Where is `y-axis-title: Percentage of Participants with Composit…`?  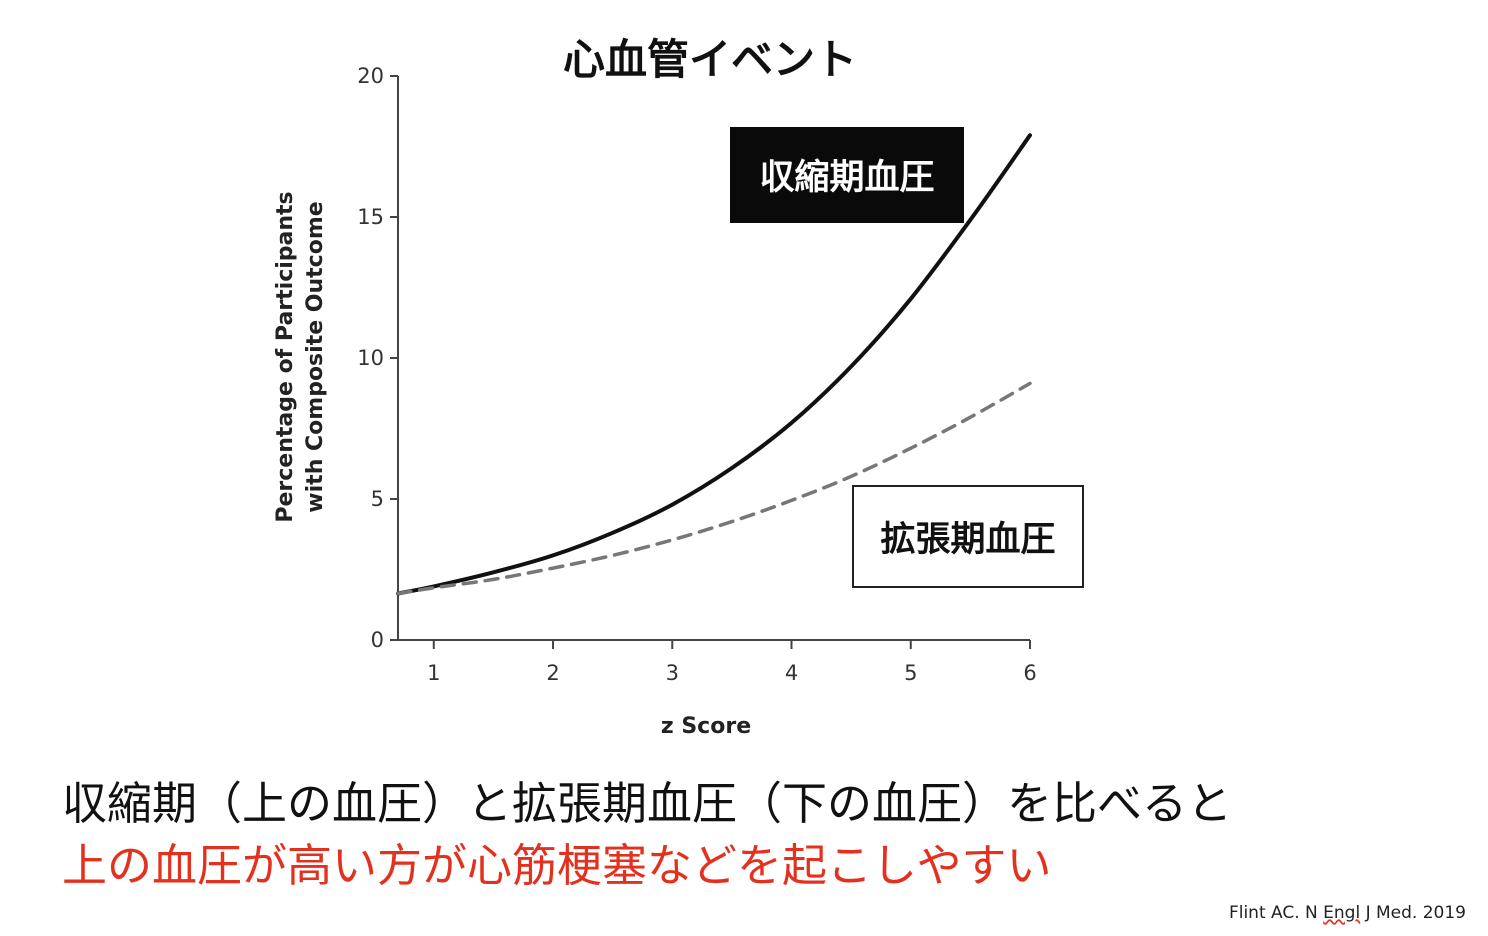 y-axis-title: Percentage of Participants with Composit… is located at coordinates (300, 356).